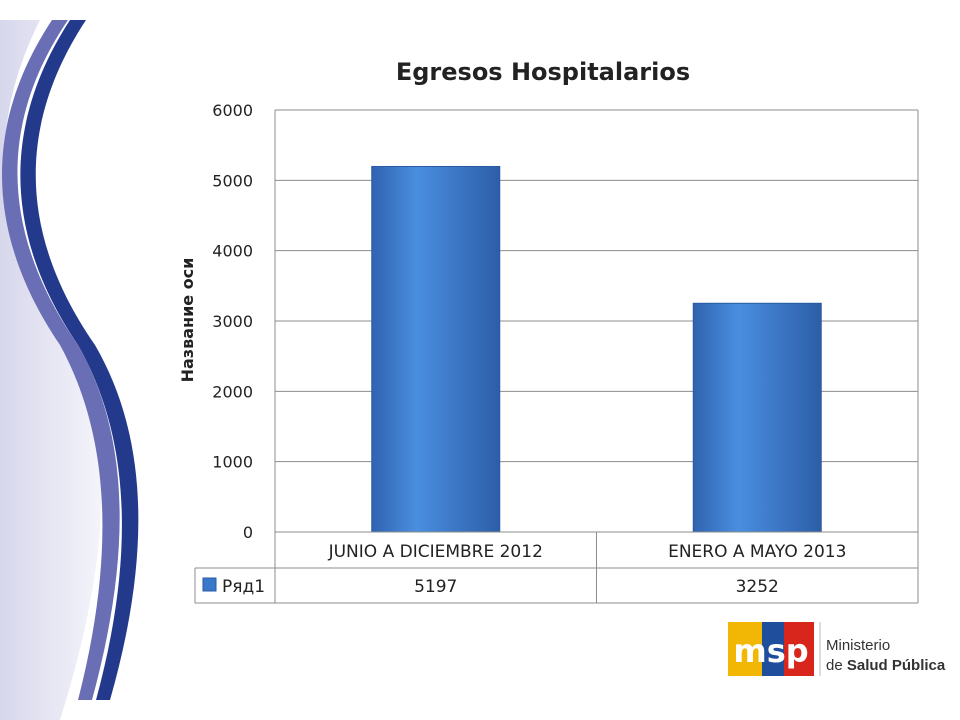  What do you see at coordinates (435, 587) in the screenshot?
I see `data-value-label: 5197` at bounding box center [435, 587].